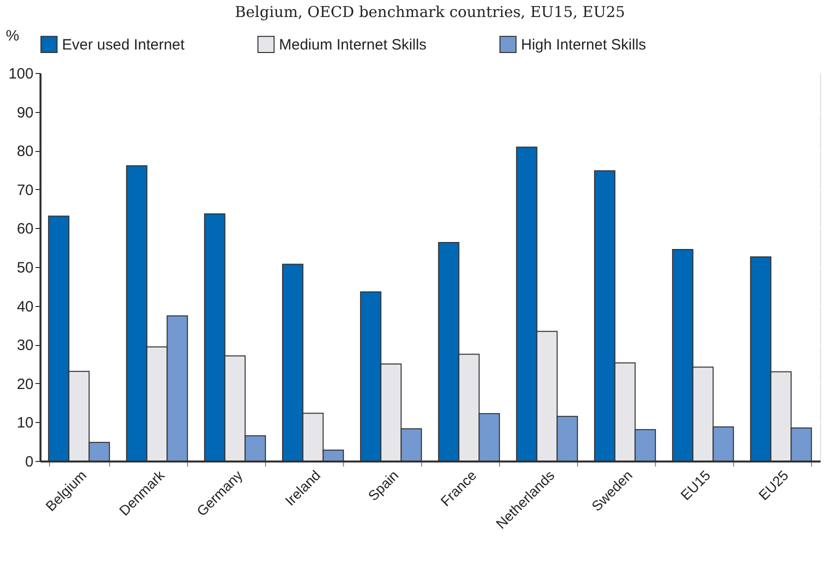  What do you see at coordinates (25, 345) in the screenshot?
I see `y-tick-label: 30` at bounding box center [25, 345].